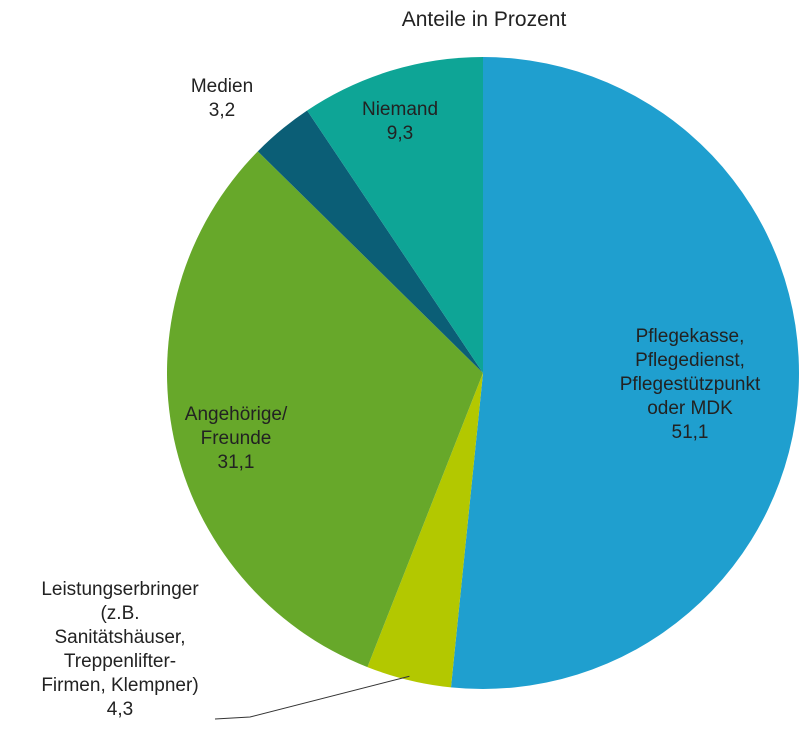 This screenshot has width=800, height=755. What do you see at coordinates (236, 462) in the screenshot?
I see `slice-value: 31,1` at bounding box center [236, 462].